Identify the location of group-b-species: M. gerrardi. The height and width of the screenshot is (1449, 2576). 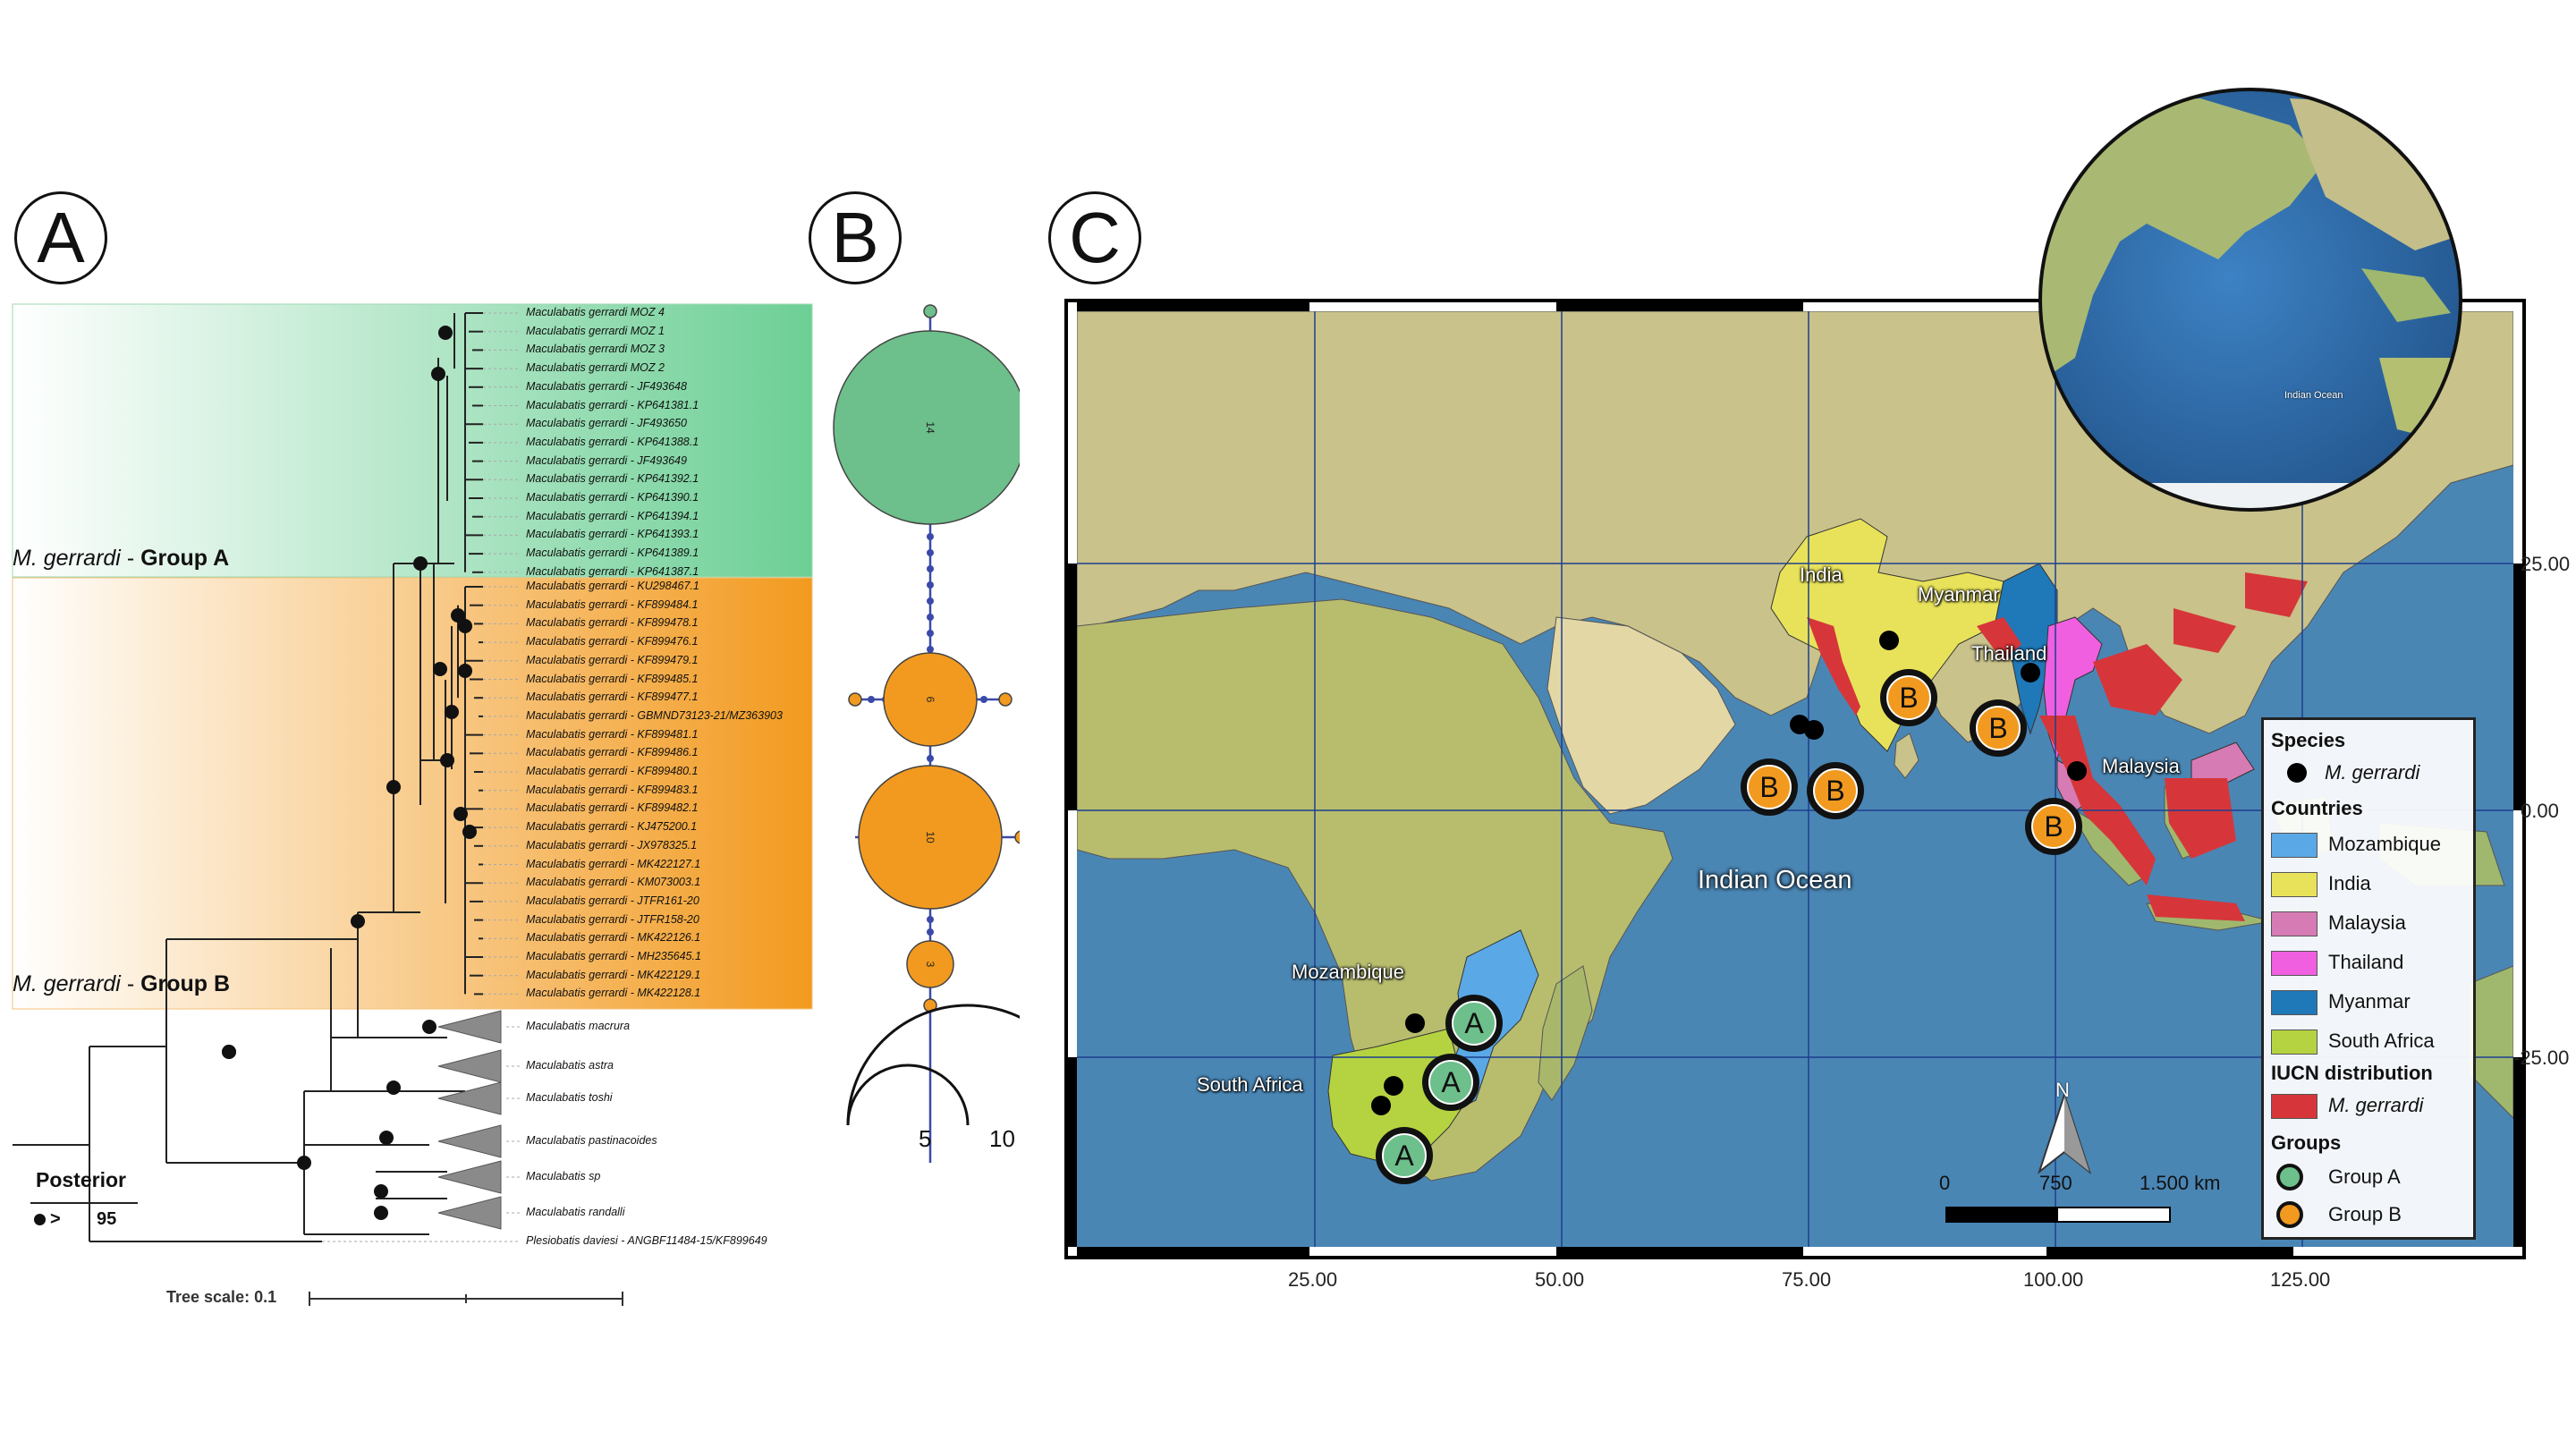
(67, 983).